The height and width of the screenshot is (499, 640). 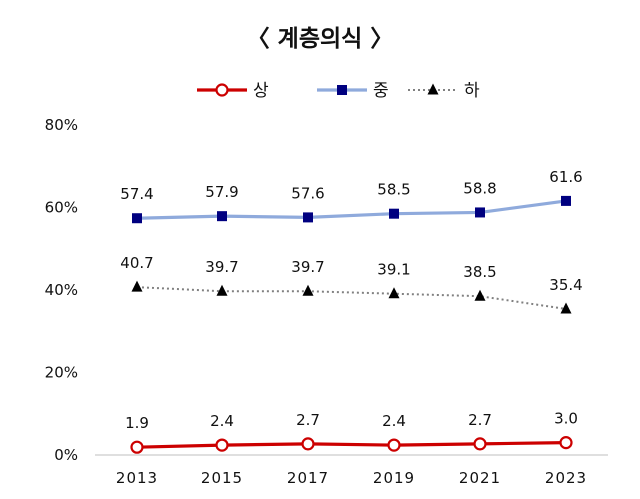 What do you see at coordinates (394, 478) in the screenshot?
I see `x-tick-label: 2019` at bounding box center [394, 478].